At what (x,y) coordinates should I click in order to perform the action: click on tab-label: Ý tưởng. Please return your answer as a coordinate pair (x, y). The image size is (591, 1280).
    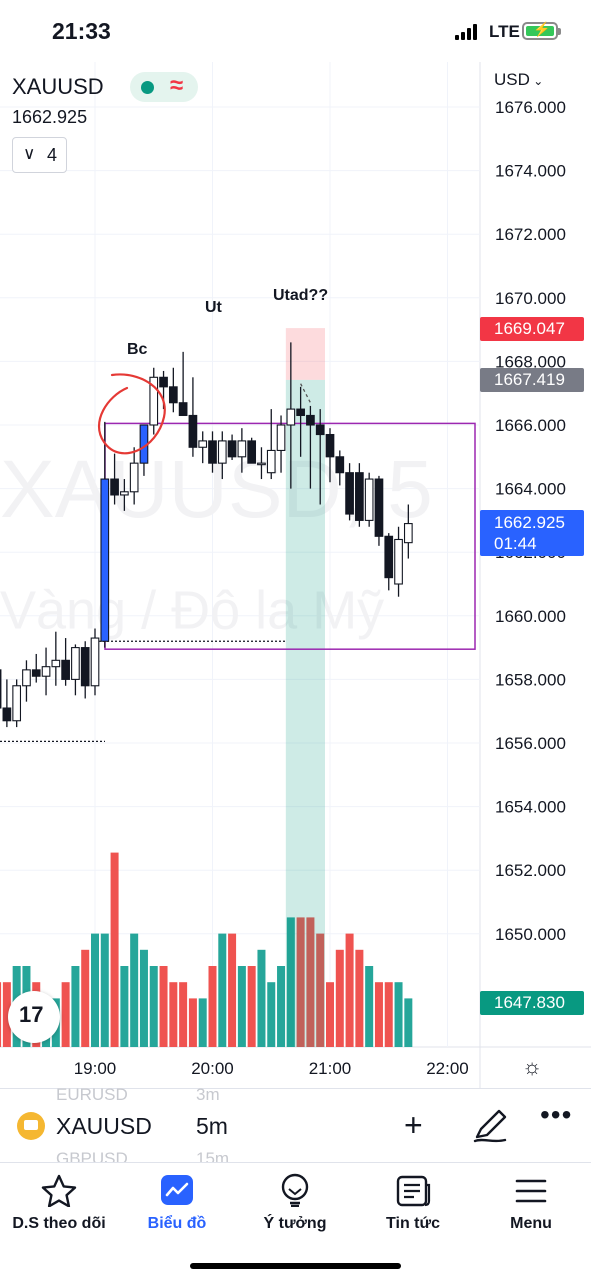
    Looking at the image, I should click on (295, 1223).